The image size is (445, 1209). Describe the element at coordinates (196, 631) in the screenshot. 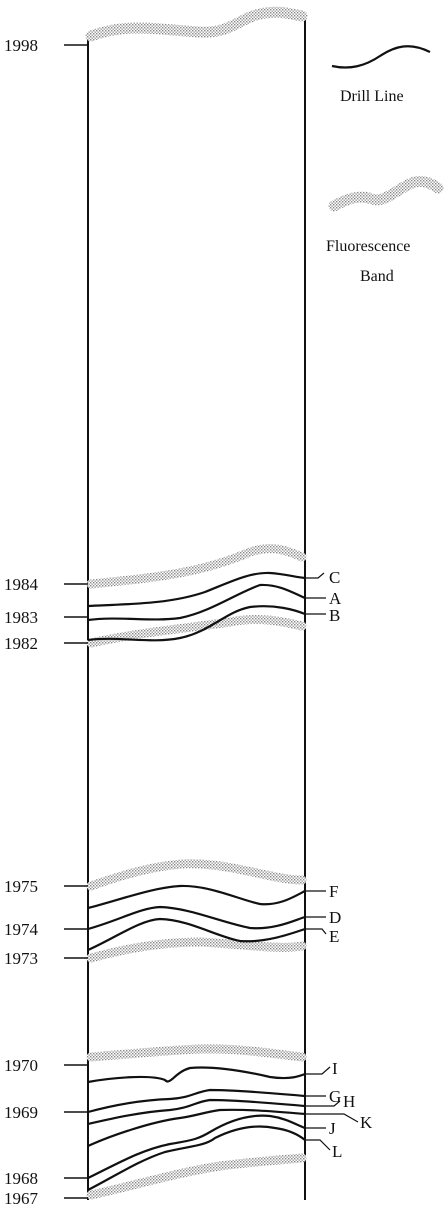

I see `fluorescence-band-1982` at that location.